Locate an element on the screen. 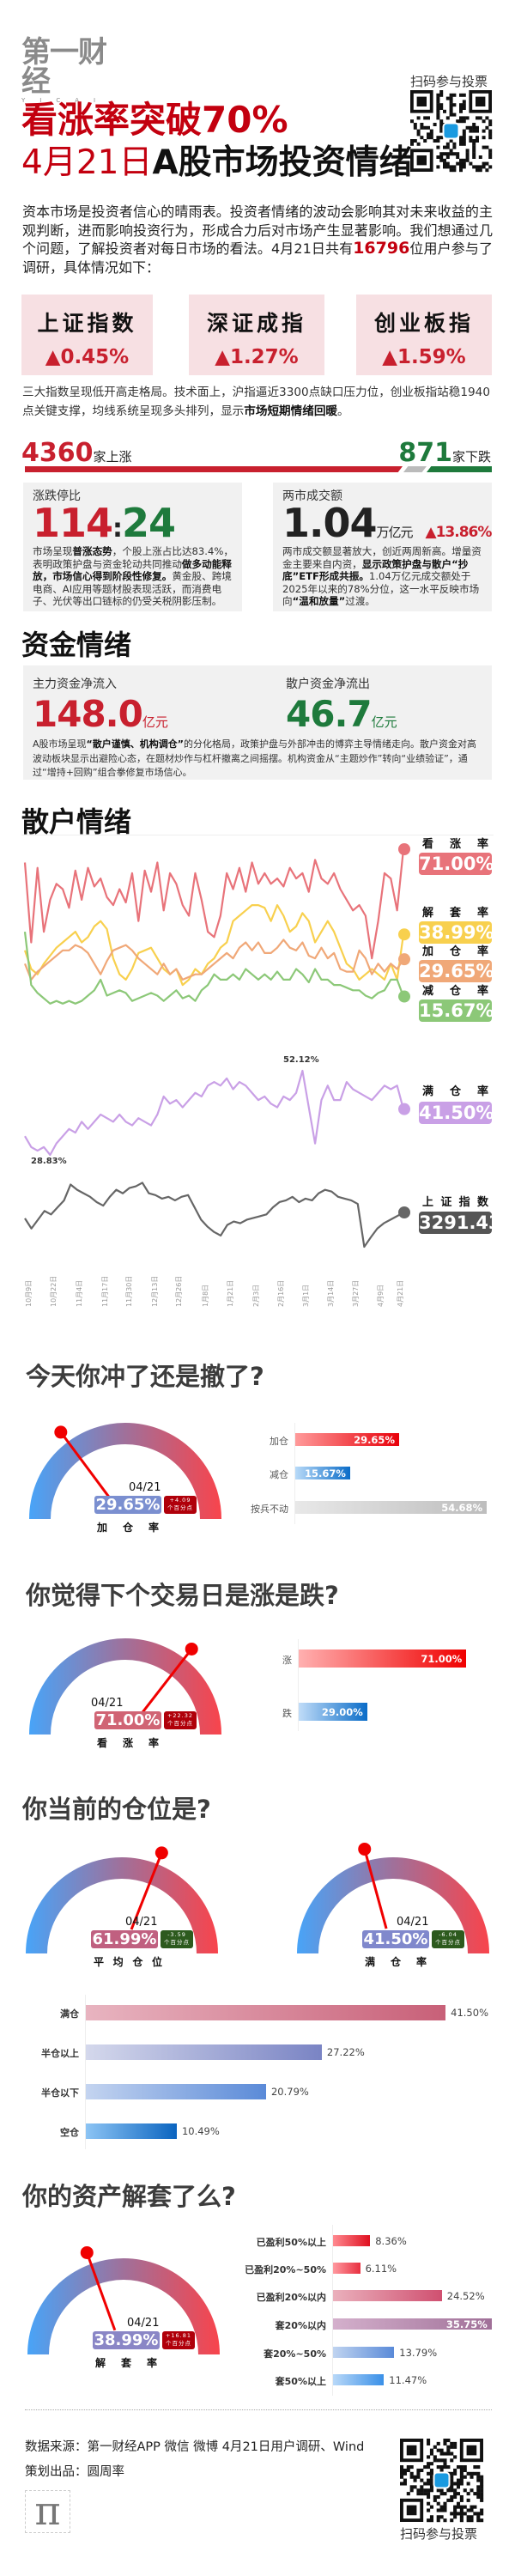 The height and width of the screenshot is (2576, 515). series-last-value: 41.50% is located at coordinates (456, 1113).